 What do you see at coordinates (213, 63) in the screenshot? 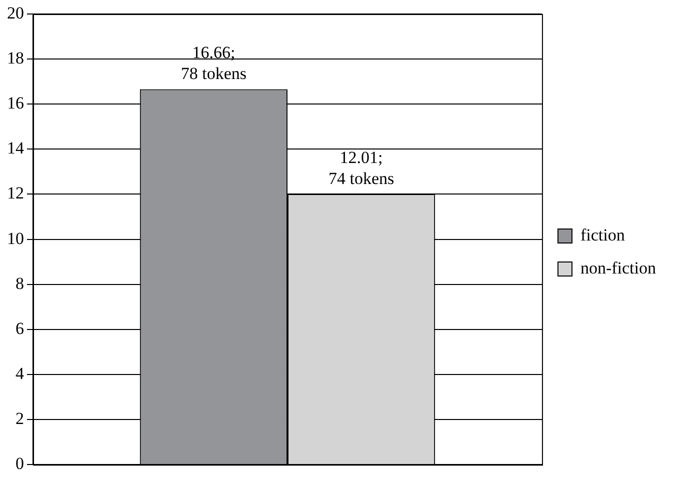
I see `data-label: 16.66; 78 tokens` at bounding box center [213, 63].